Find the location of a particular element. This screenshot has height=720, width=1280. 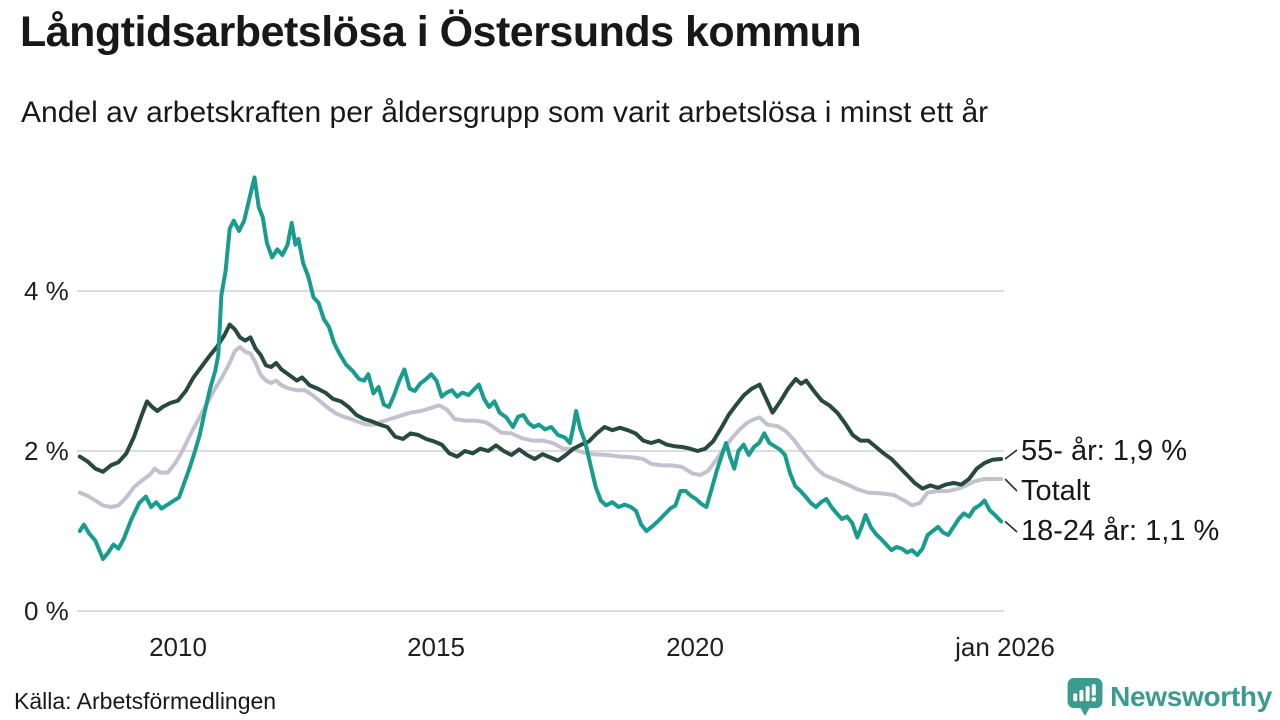

label-connector-55-ar is located at coordinates (1011, 454).